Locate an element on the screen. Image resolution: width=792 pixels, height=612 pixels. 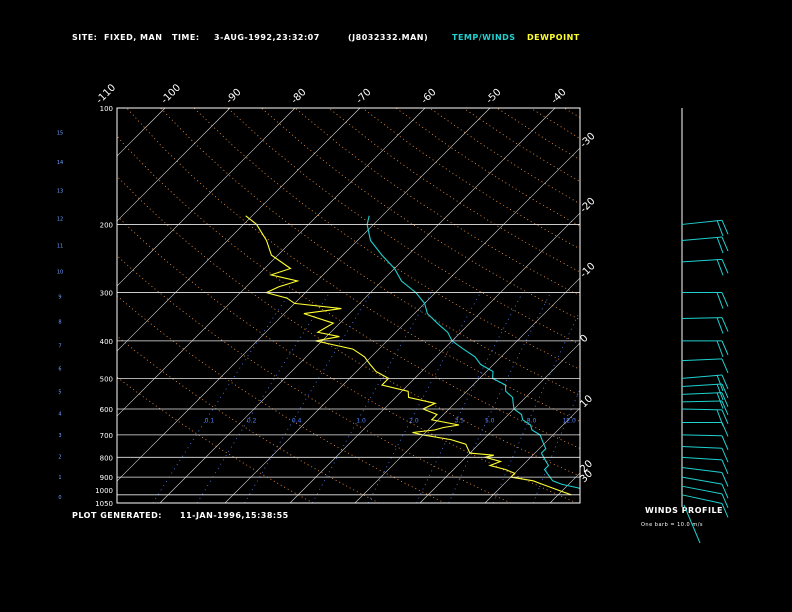
height-km-label: 14 is located at coordinates (60, 163).